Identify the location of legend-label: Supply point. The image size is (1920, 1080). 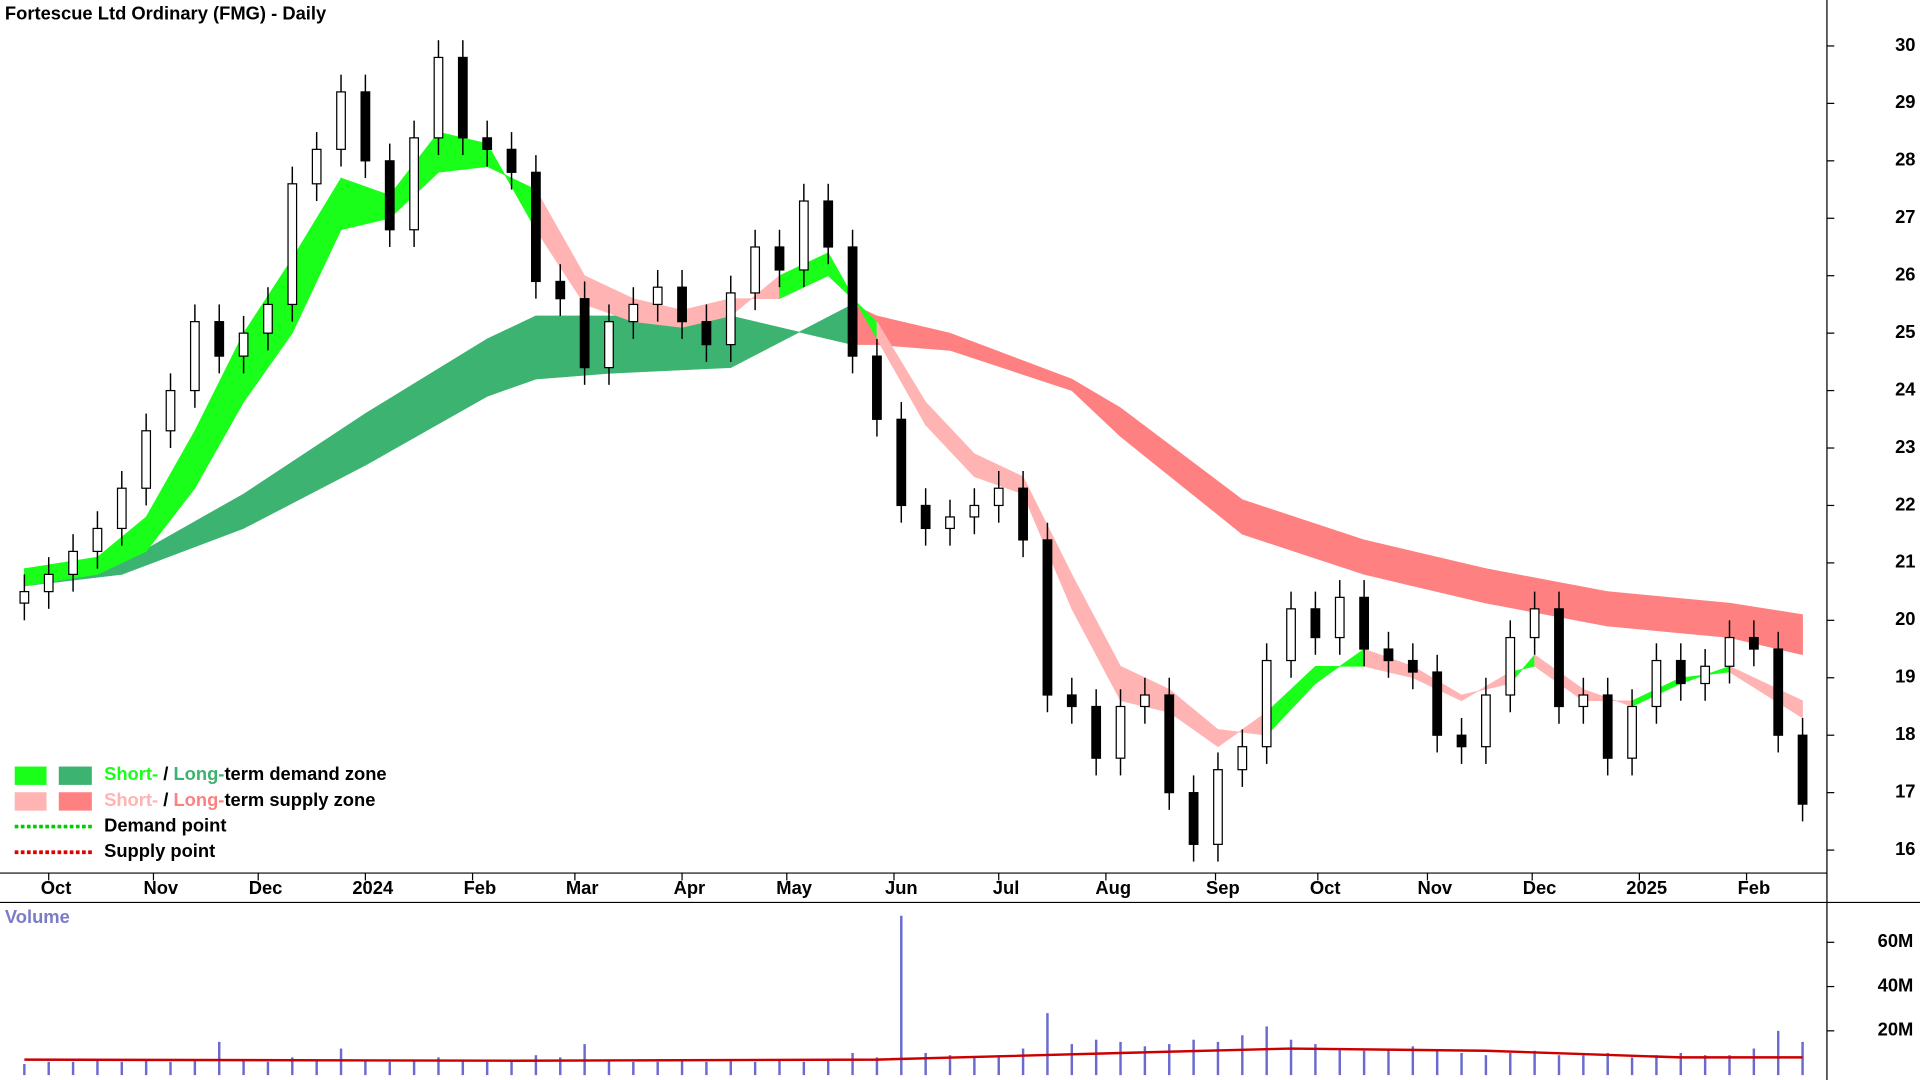
(159, 850).